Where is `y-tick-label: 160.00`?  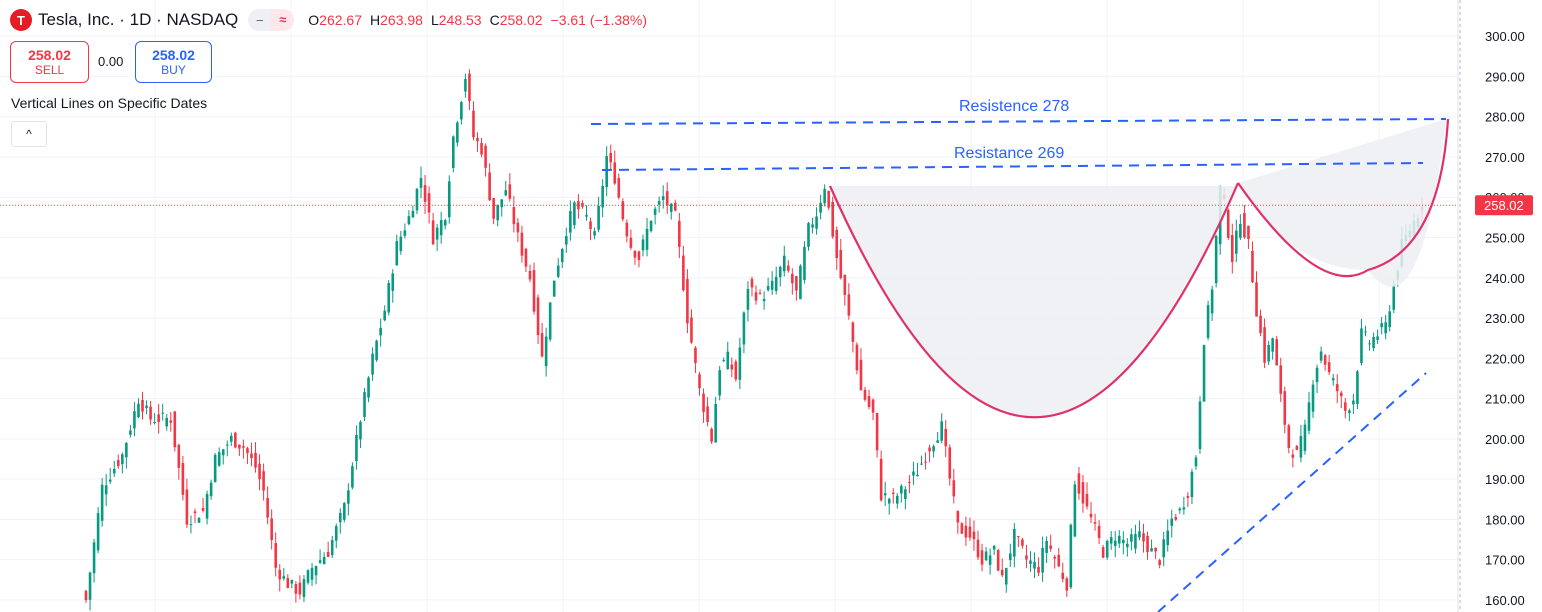
y-tick-label: 160.00 is located at coordinates (1505, 600).